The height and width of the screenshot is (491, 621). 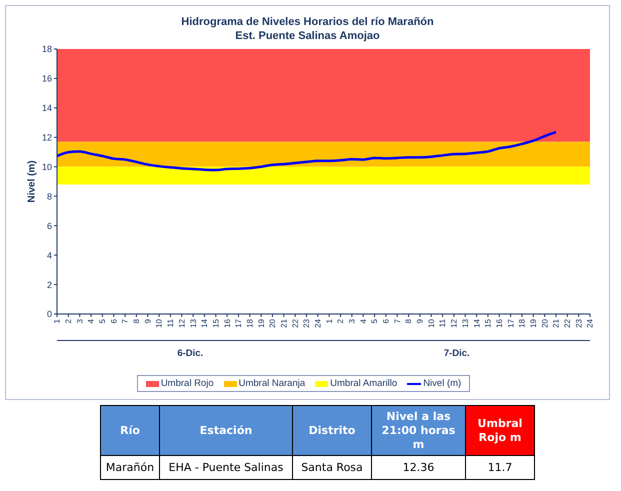 What do you see at coordinates (49, 255) in the screenshot?
I see `y-tick-label: 4` at bounding box center [49, 255].